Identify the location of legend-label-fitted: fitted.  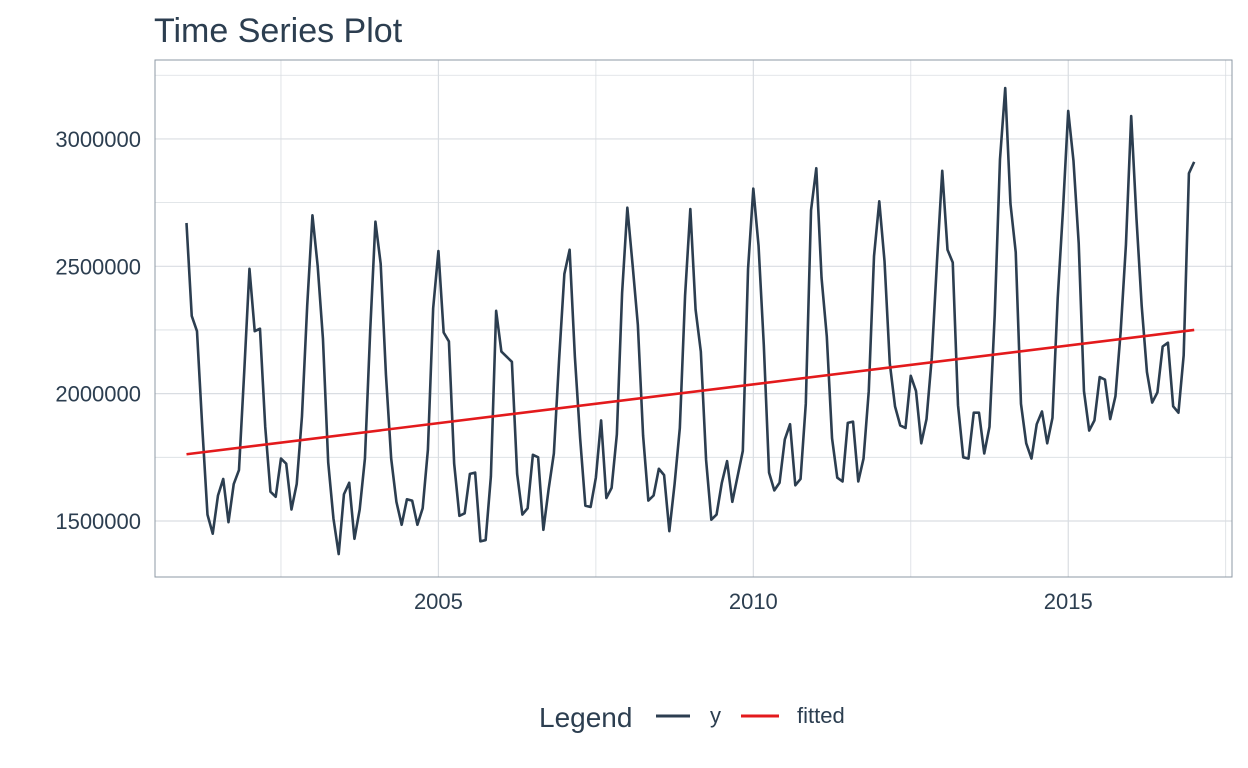
(821, 715).